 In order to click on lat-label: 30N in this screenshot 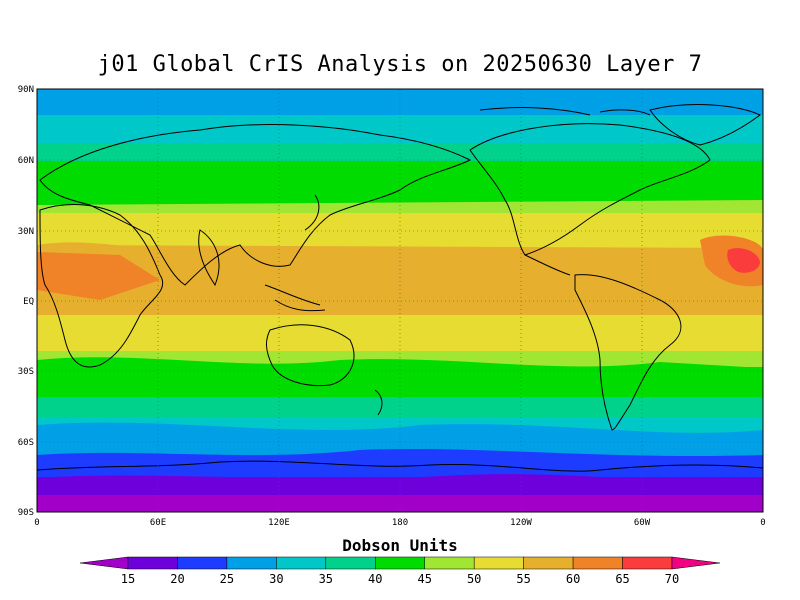, I will do `click(26, 232)`.